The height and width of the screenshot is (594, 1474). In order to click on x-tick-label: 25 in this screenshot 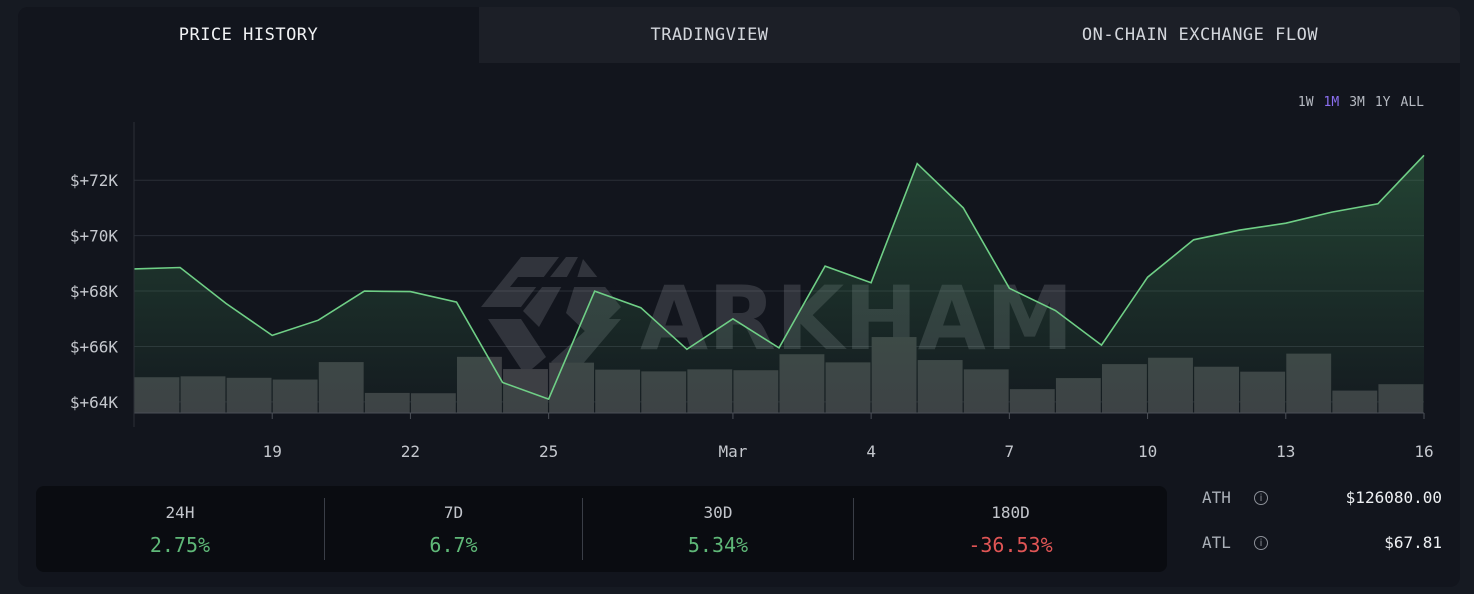, I will do `click(548, 451)`.